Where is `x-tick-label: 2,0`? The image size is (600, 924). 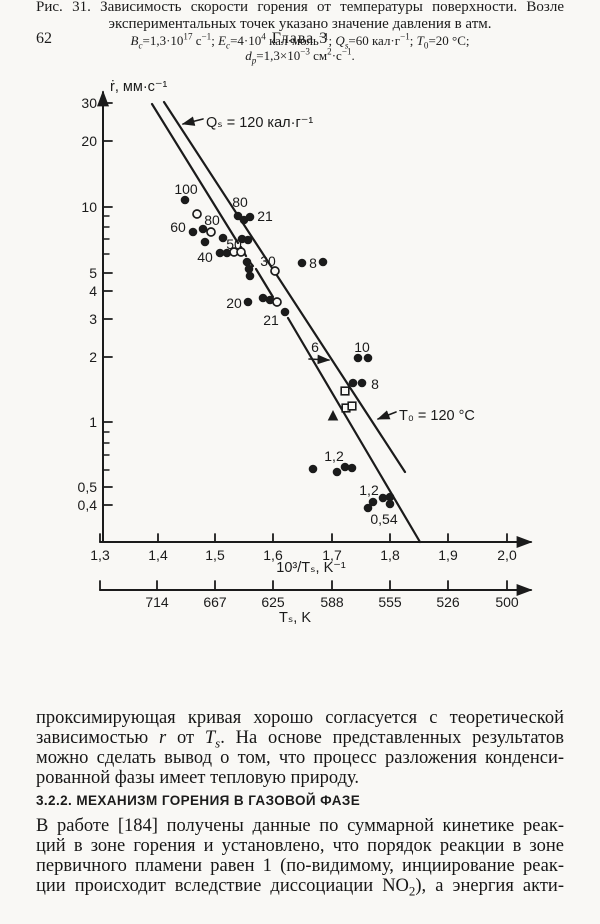
x-tick-label: 2,0 is located at coordinates (507, 555).